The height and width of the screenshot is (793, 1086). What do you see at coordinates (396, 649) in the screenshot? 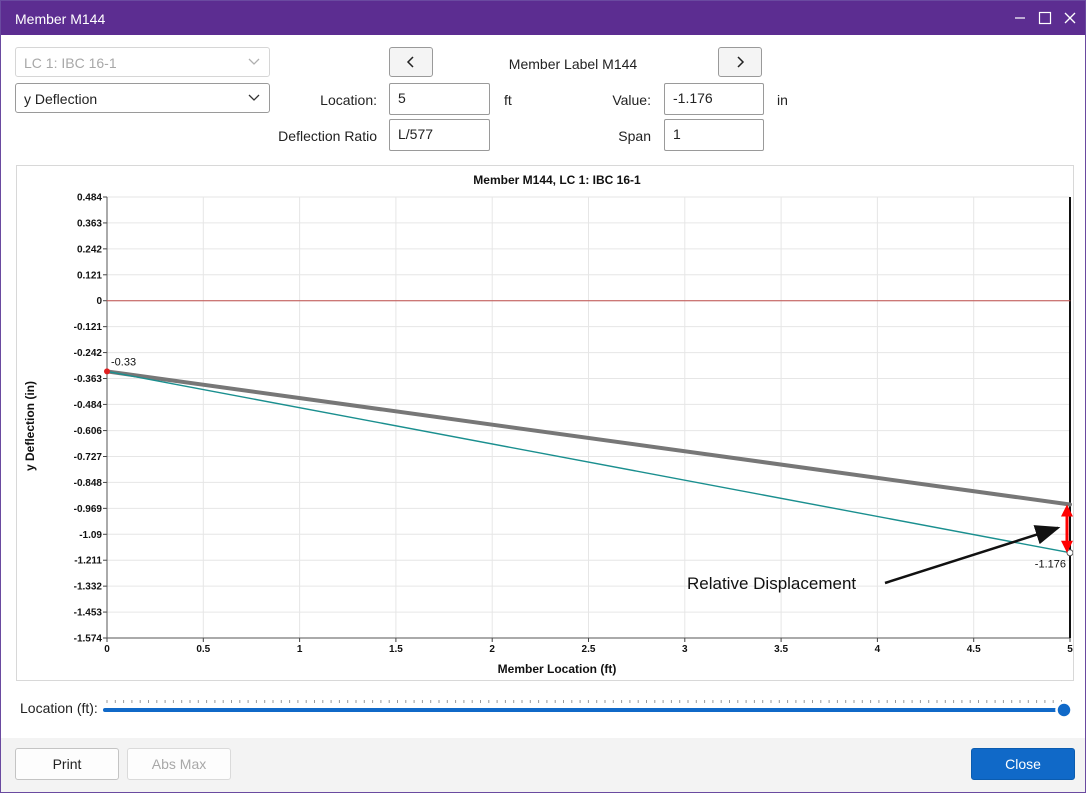
I see `x-tick-label: 1.5` at bounding box center [396, 649].